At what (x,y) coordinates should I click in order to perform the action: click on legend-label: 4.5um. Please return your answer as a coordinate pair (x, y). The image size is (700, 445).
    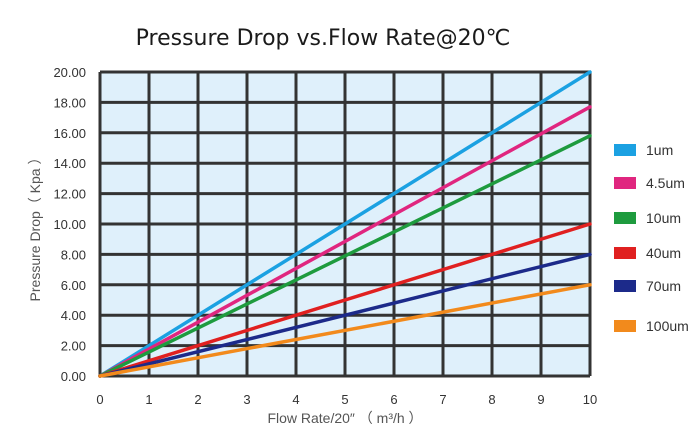
    Looking at the image, I should click on (665, 183).